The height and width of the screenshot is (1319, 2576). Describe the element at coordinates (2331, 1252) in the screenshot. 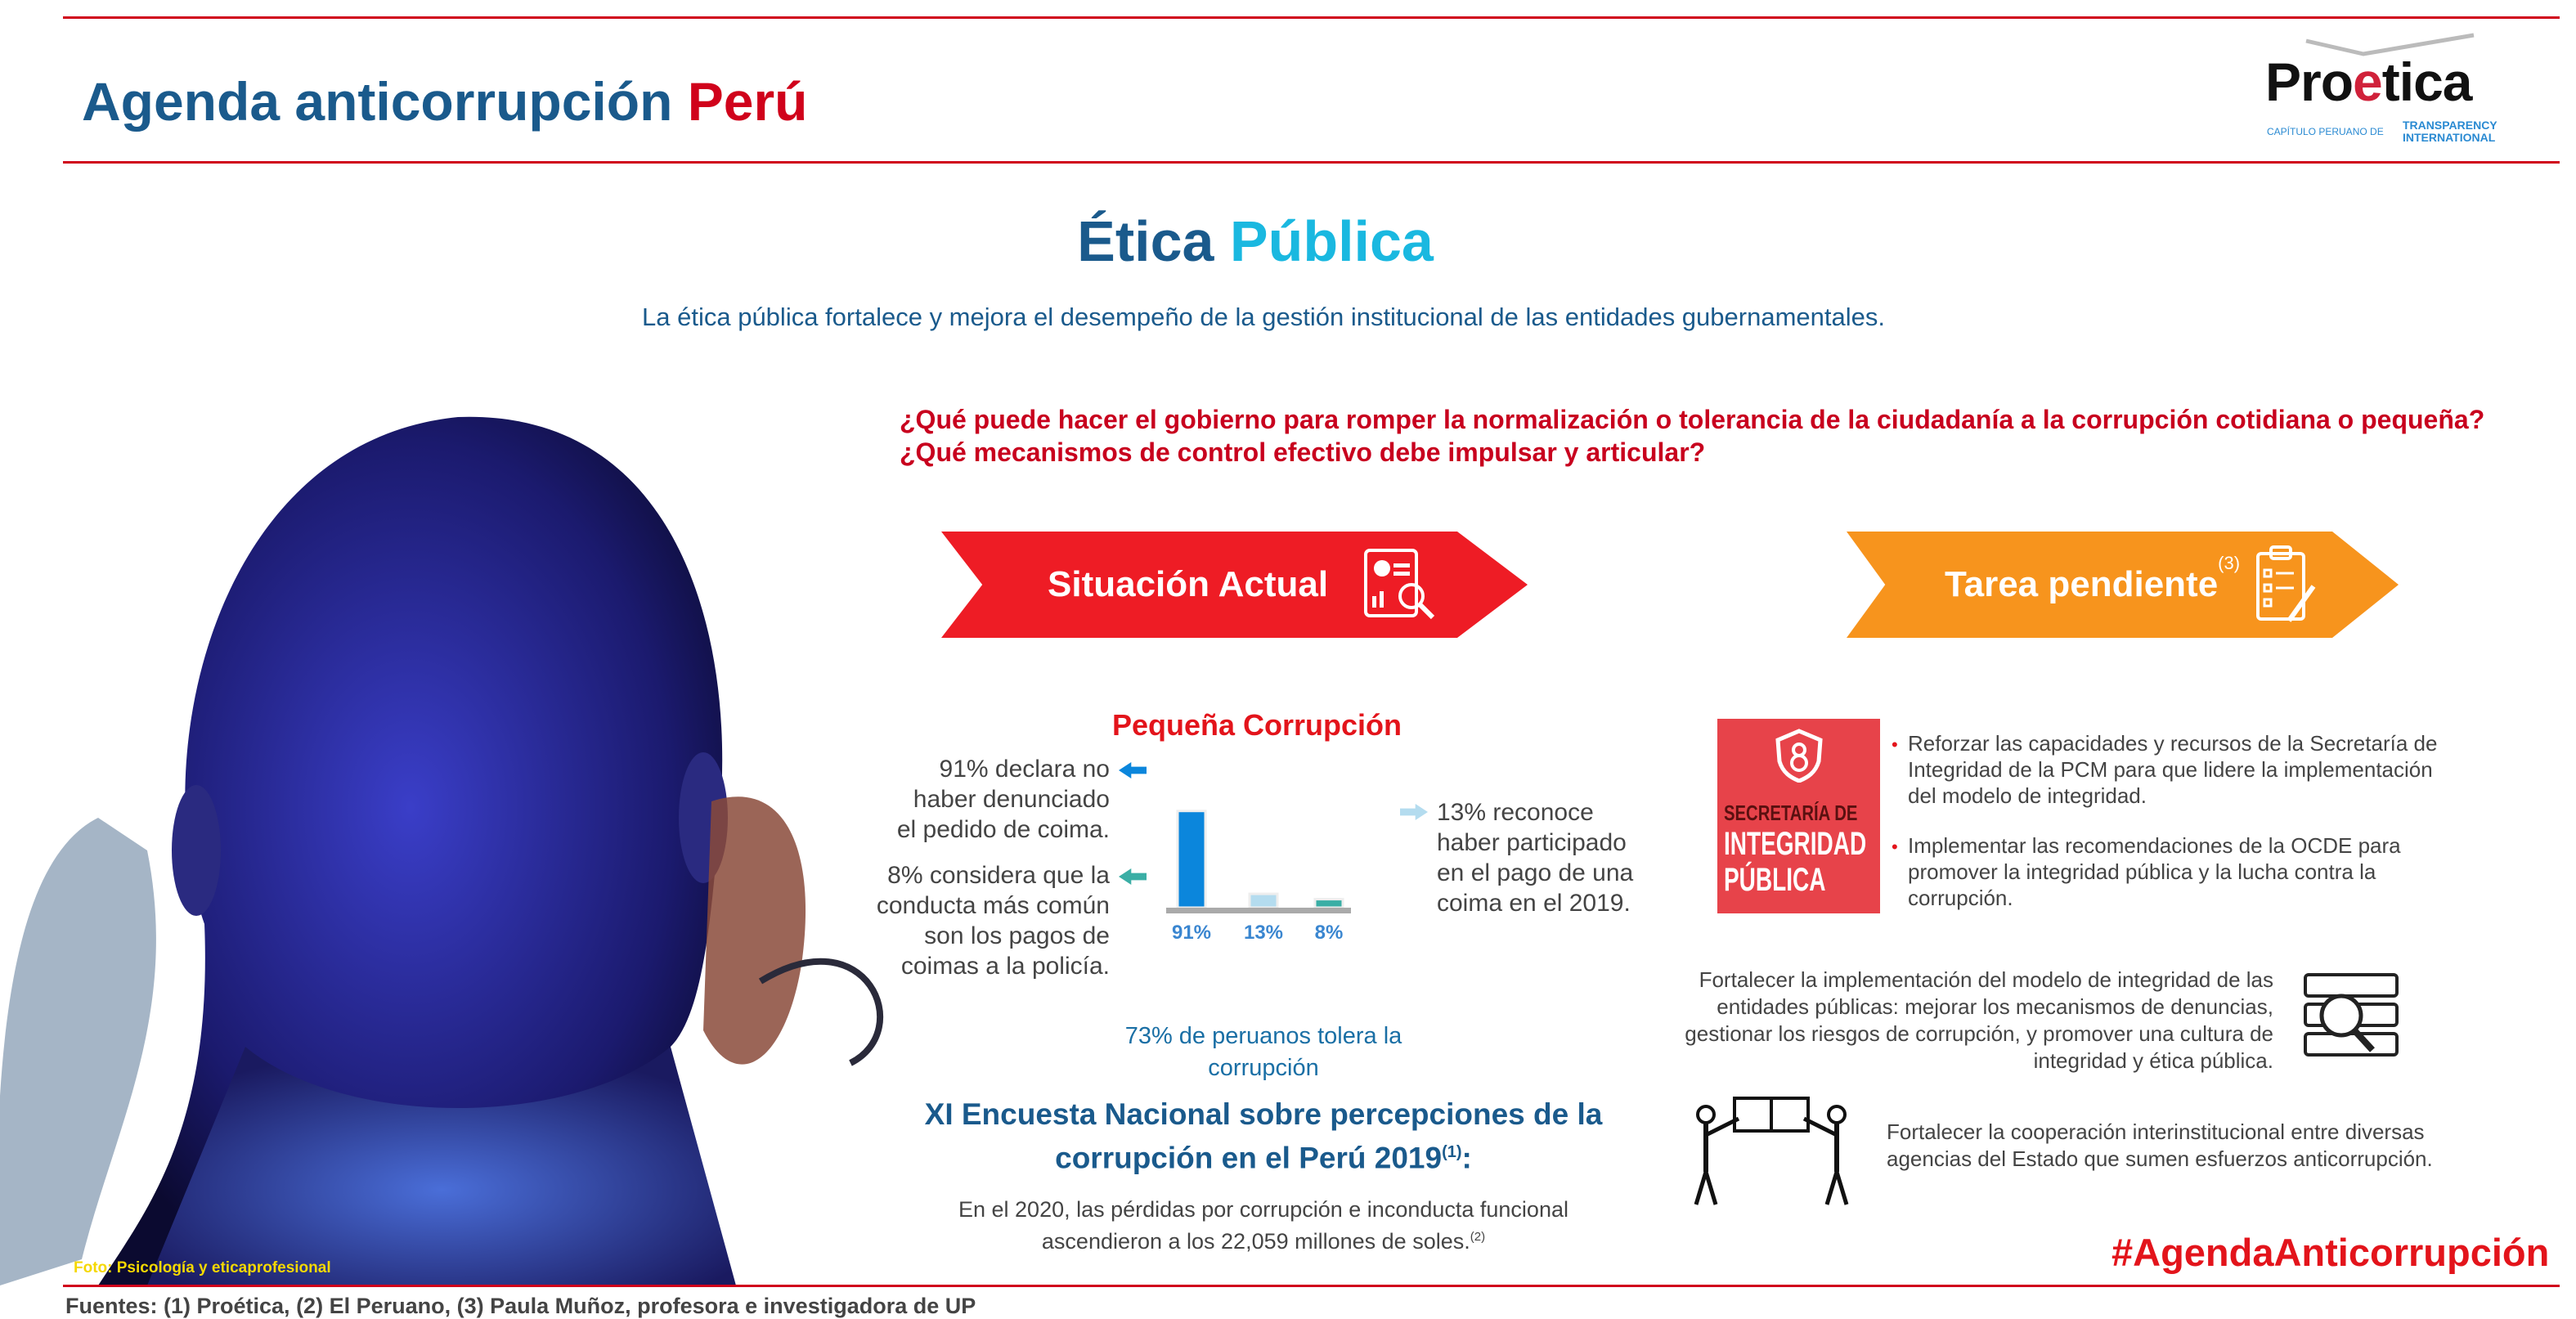

I see `hashtag: #AgendaAnticorrupción` at that location.